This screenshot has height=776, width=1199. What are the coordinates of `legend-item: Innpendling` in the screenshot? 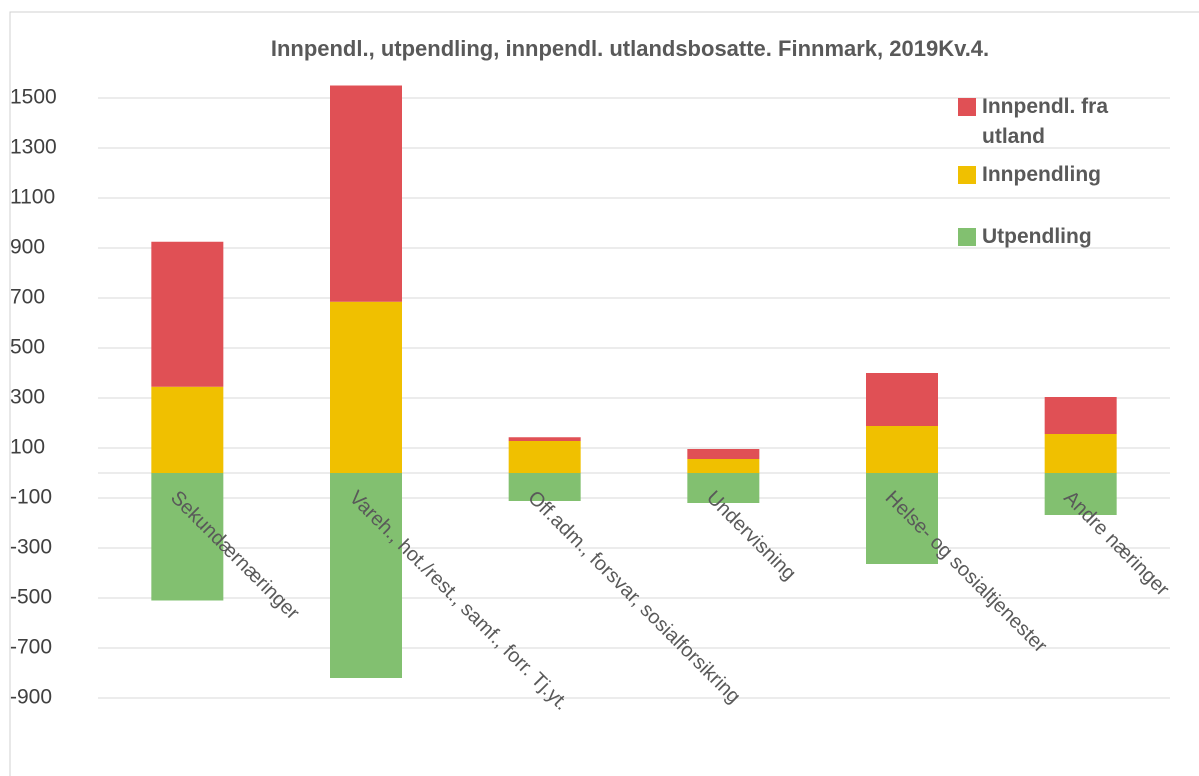 It's located at (1070, 175).